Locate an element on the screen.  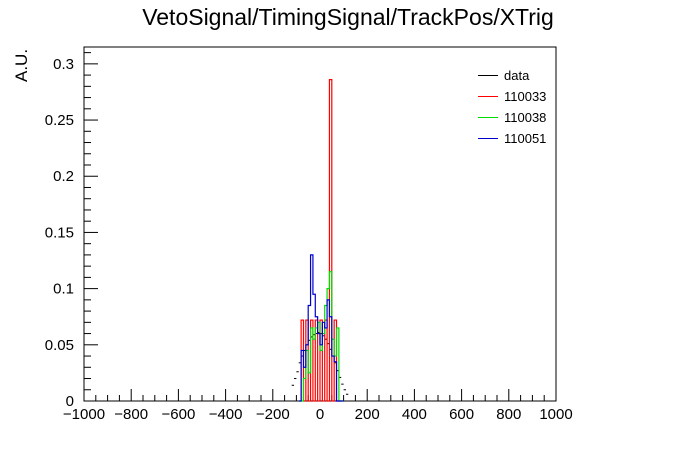
y-tick-label: 0.25 is located at coordinates (59, 120).